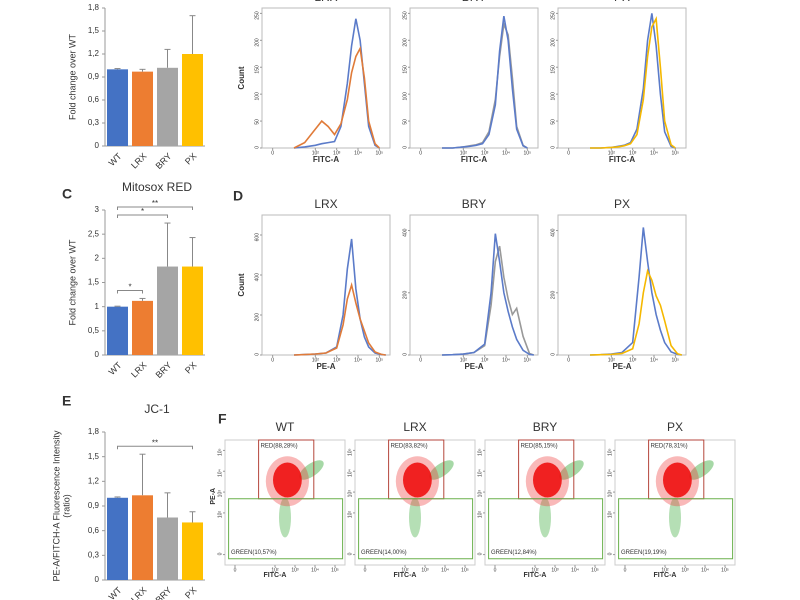  What do you see at coordinates (155, 442) in the screenshot?
I see `significance-label: **` at bounding box center [155, 442].